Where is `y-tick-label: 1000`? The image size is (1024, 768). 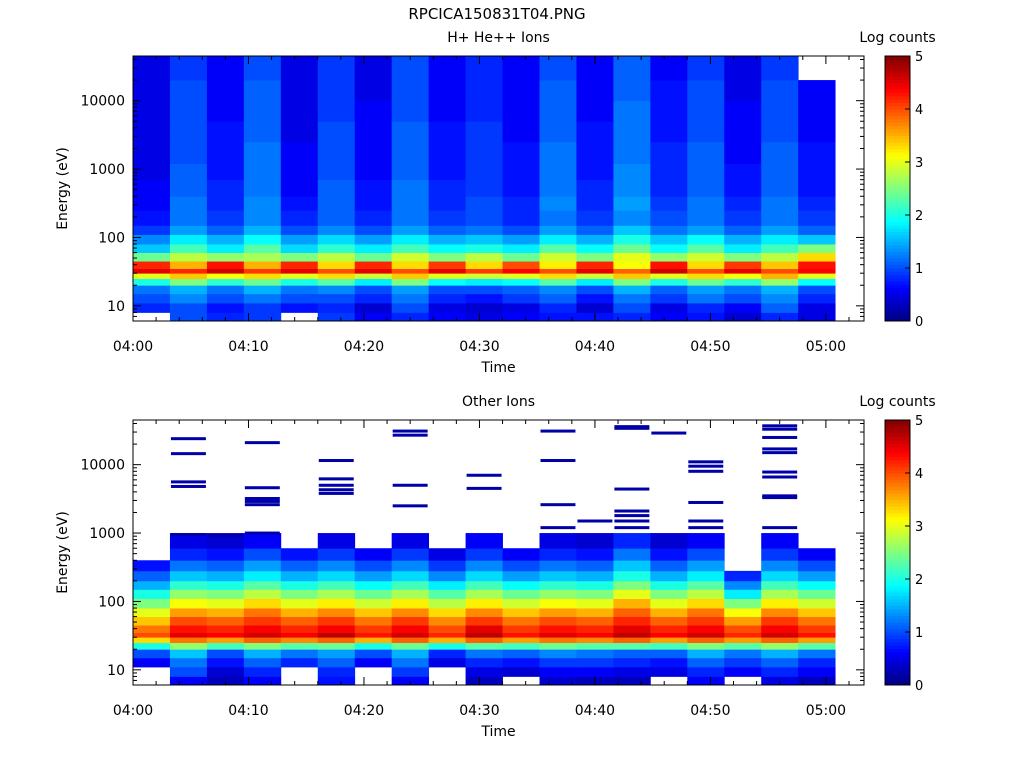
y-tick-label: 1000 is located at coordinates (107, 534).